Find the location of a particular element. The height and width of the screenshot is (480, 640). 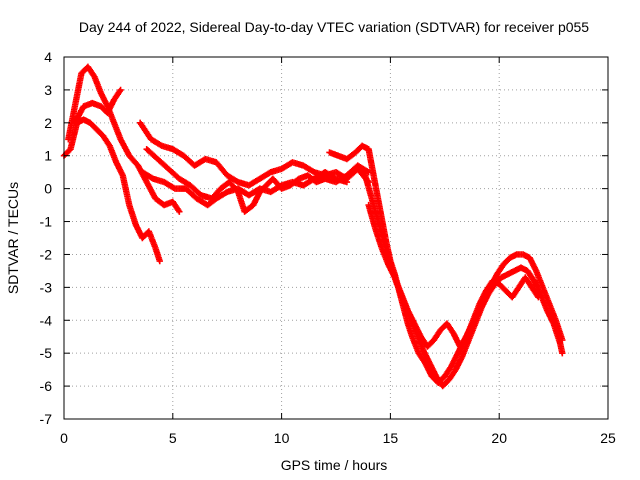

x-tick-label: 20 is located at coordinates (499, 438).